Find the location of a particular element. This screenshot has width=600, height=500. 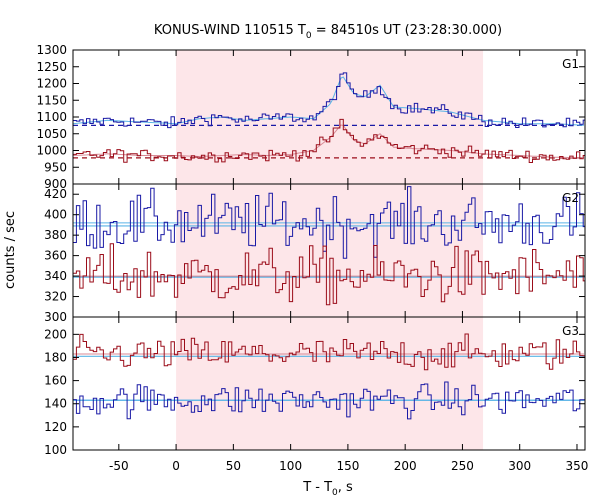

y-tick-label: 1050 is located at coordinates (51, 134).